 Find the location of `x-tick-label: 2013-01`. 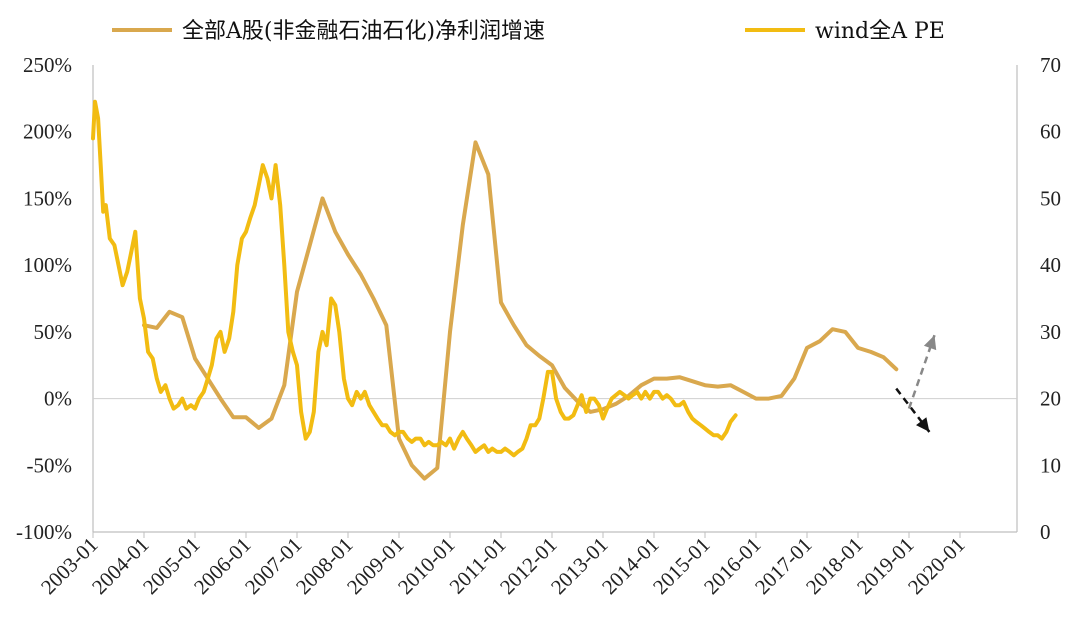

x-tick-label: 2013-01 is located at coordinates (579, 566).